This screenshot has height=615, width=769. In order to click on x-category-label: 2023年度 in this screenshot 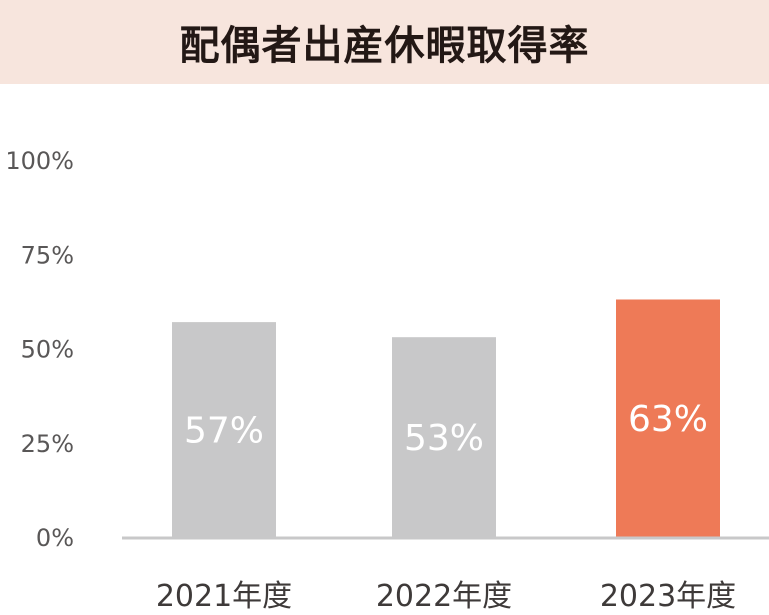, I will do `click(668, 596)`.